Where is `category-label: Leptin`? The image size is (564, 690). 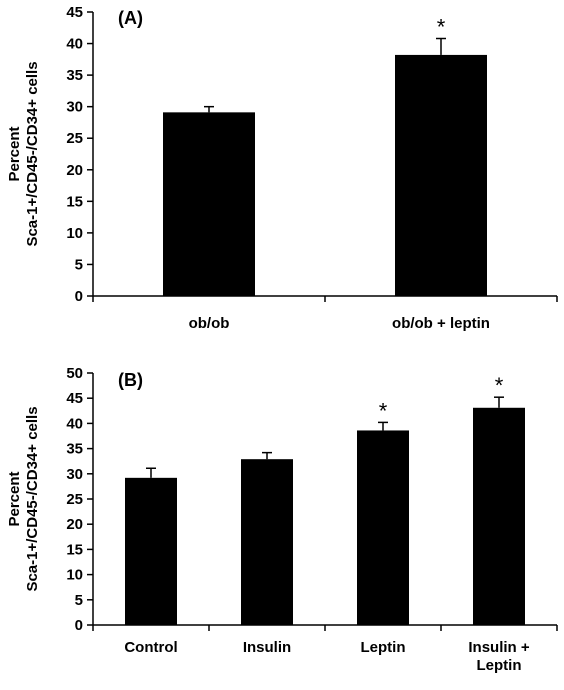
category-label: Leptin is located at coordinates (383, 647).